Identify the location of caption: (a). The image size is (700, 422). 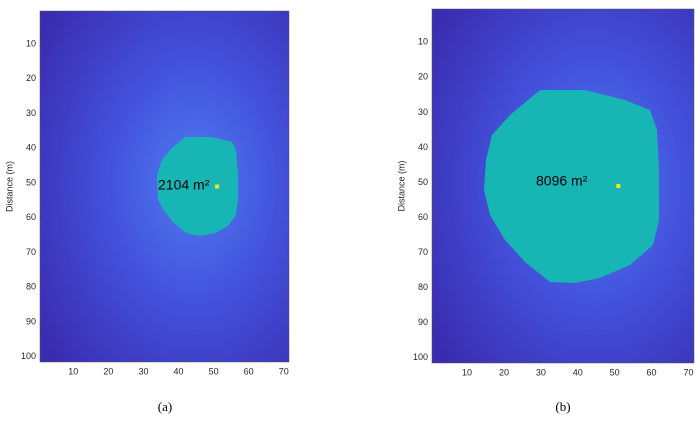
(165, 406).